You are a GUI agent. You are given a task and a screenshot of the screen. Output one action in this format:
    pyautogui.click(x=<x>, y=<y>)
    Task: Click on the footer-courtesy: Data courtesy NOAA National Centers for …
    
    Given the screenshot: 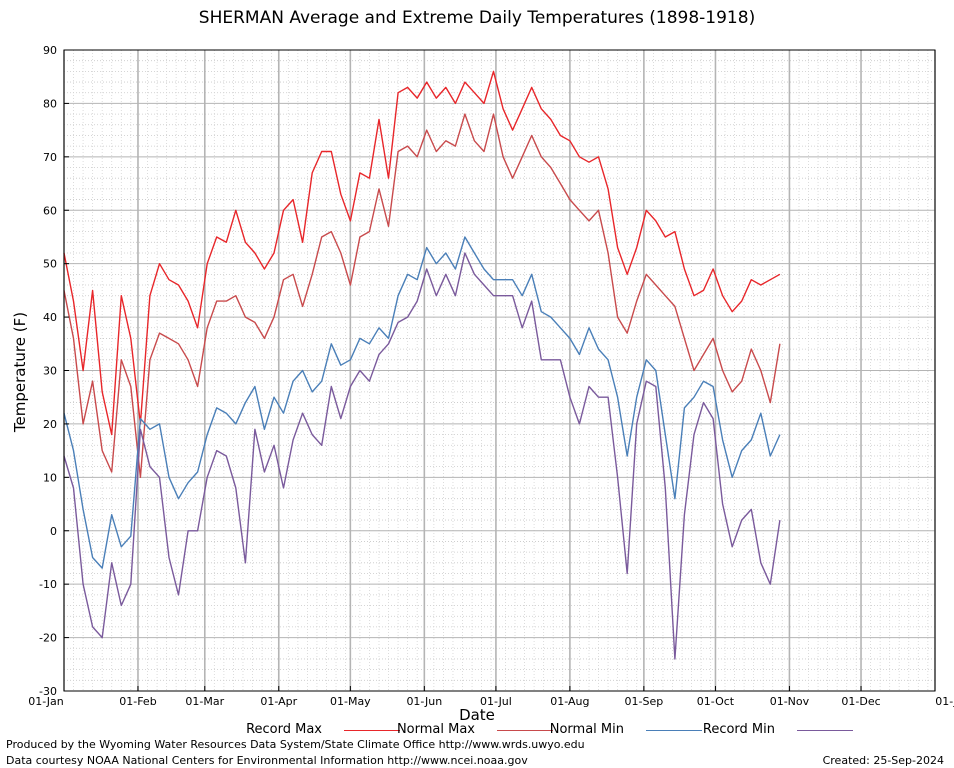 What is the action you would take?
    pyautogui.click(x=267, y=760)
    